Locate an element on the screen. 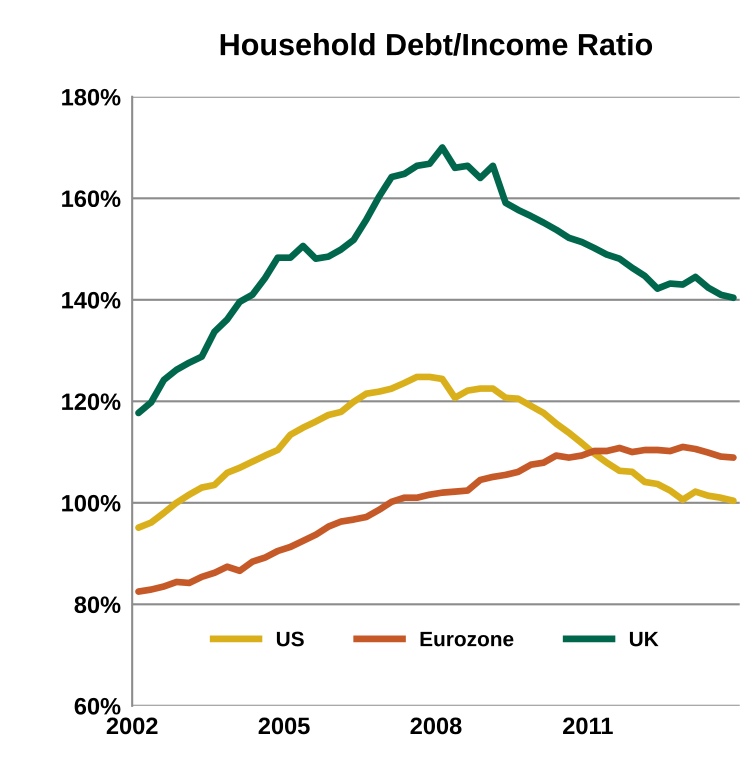 The height and width of the screenshot is (768, 751). x-tick-label: 2008 is located at coordinates (436, 726).